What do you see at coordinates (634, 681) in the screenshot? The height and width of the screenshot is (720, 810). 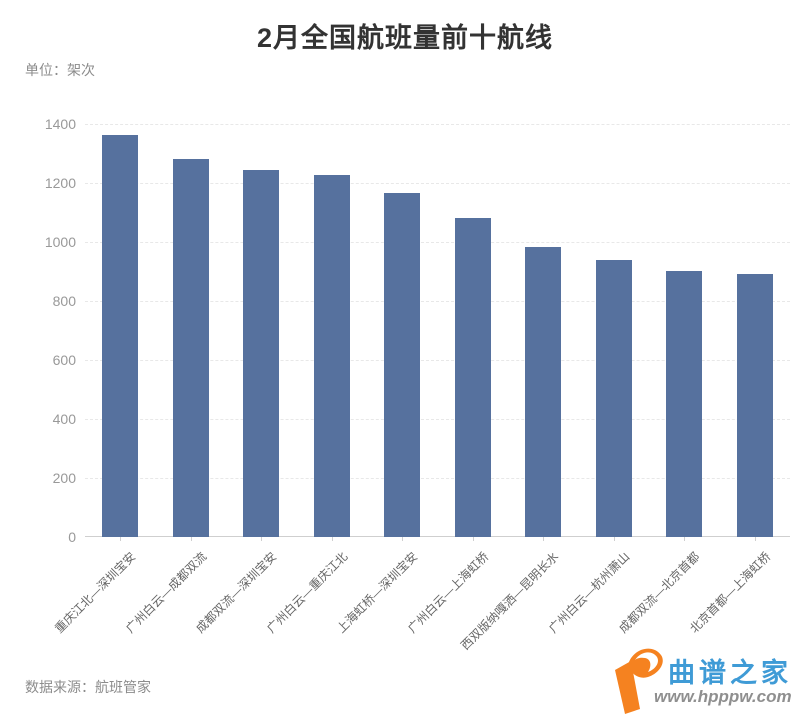 I see `brand-logo-icon` at bounding box center [634, 681].